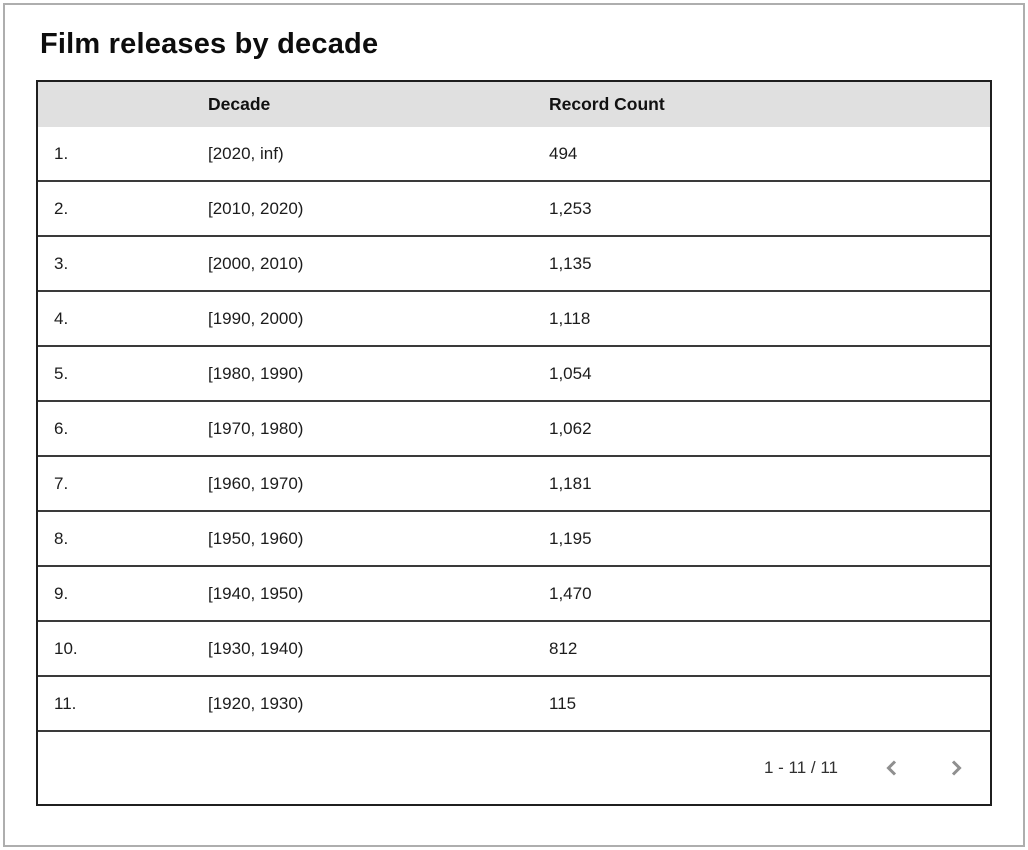 The image size is (1028, 850). I want to click on table-row: 8. [1950, 1960) 1,195, so click(514, 539).